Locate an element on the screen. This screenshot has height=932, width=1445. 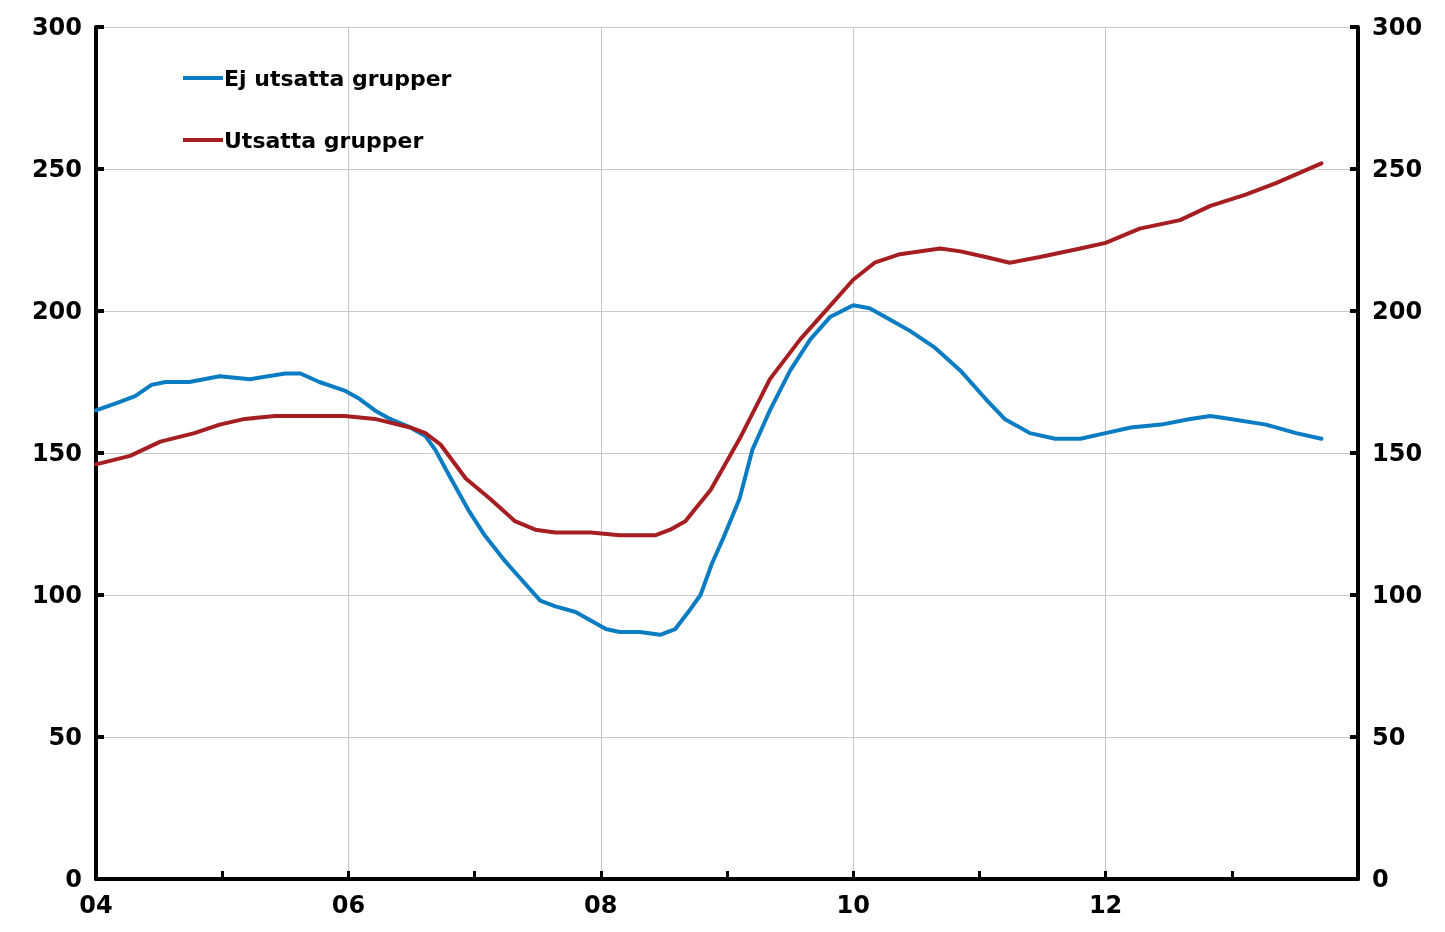
y-tick-label: 100 is located at coordinates (56, 595).